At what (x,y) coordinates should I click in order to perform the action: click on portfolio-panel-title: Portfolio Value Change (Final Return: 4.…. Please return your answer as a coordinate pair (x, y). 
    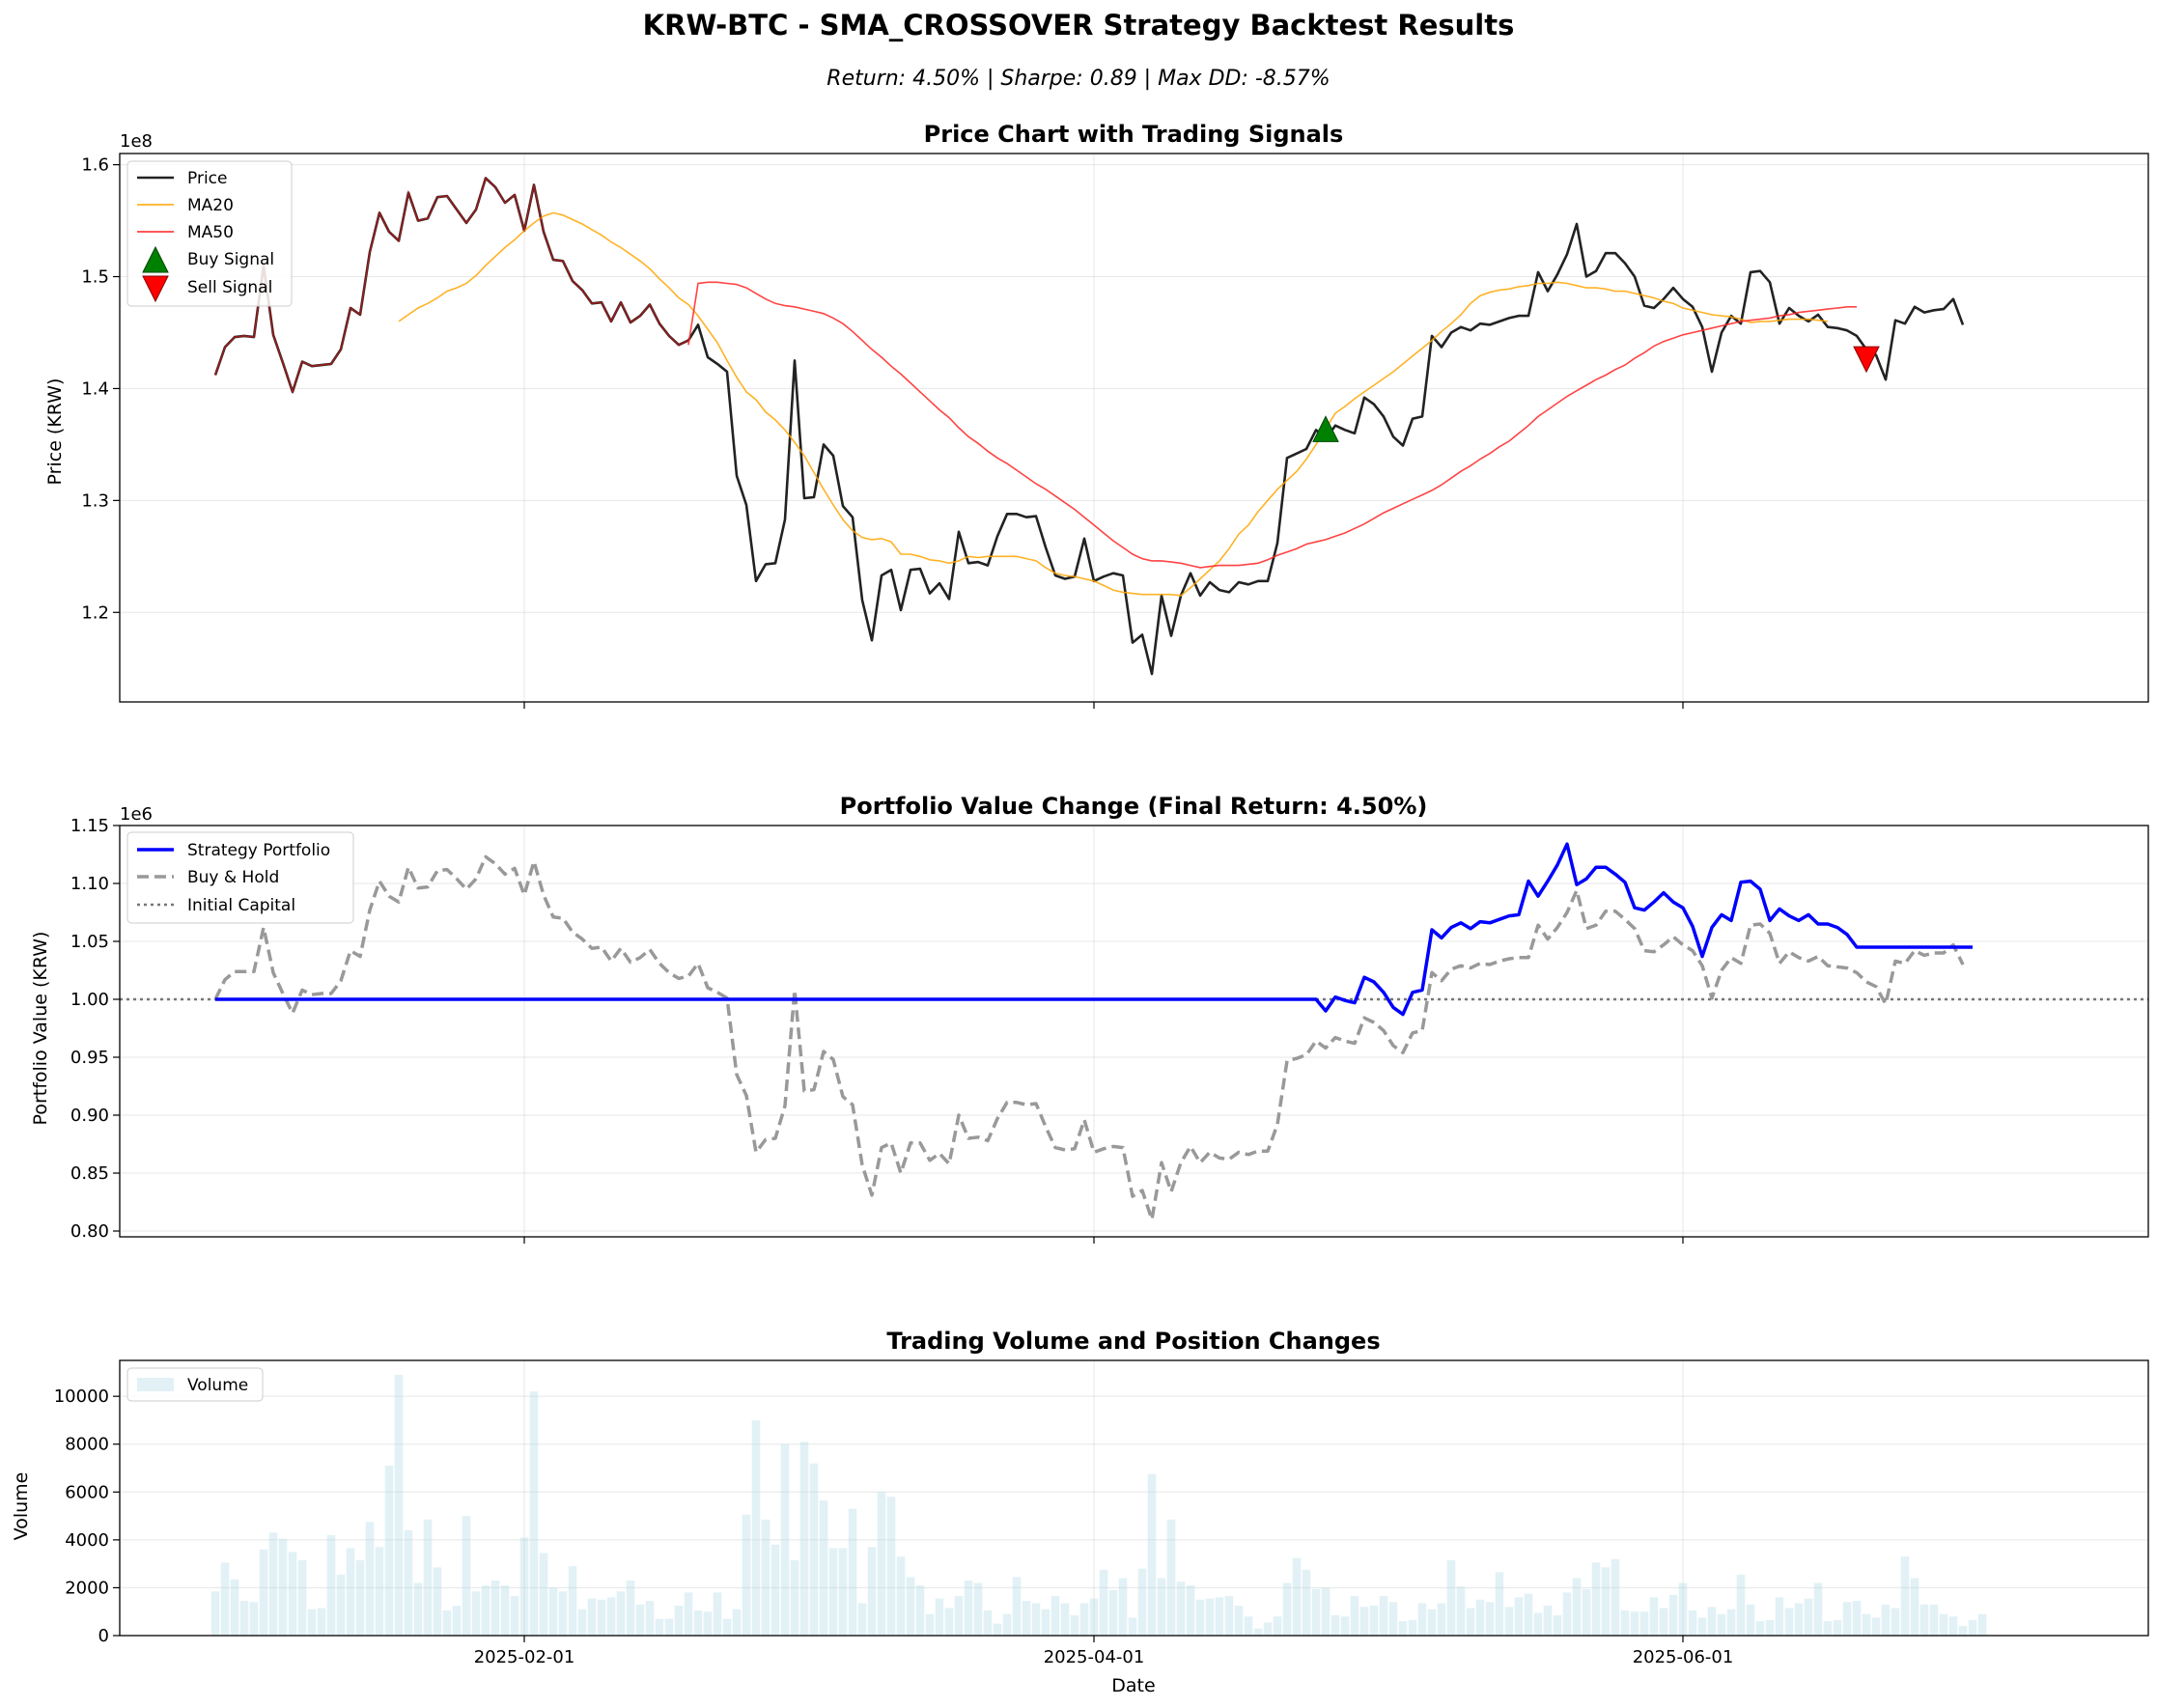
    Looking at the image, I should click on (1134, 807).